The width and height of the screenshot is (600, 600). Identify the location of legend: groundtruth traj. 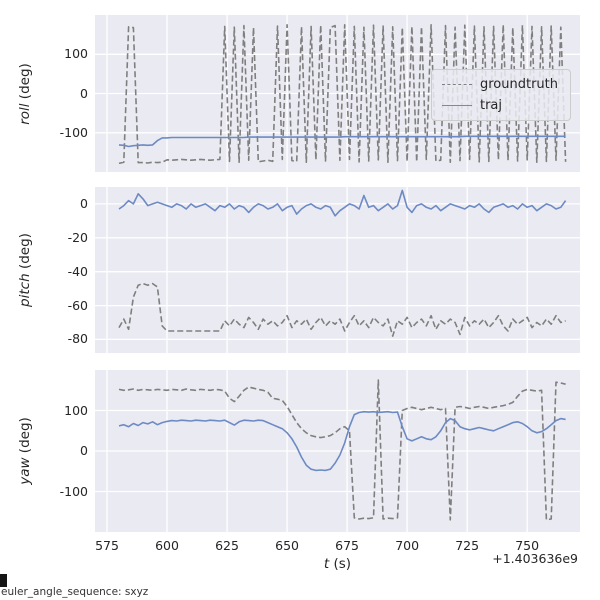
(500, 95).